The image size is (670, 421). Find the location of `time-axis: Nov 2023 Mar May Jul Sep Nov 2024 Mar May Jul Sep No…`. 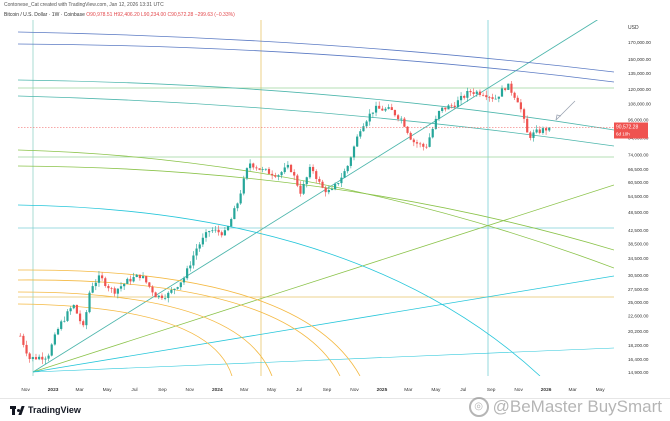

time-axis: Nov 2023 Mar May Jul Sep Nov 2024 Mar May Jul Sep No… is located at coordinates (313, 390).